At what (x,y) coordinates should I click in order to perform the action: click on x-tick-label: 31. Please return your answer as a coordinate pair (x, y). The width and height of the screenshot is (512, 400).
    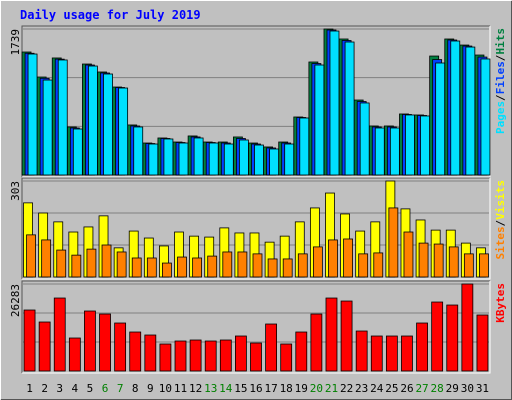
    Looking at the image, I should click on (482, 388).